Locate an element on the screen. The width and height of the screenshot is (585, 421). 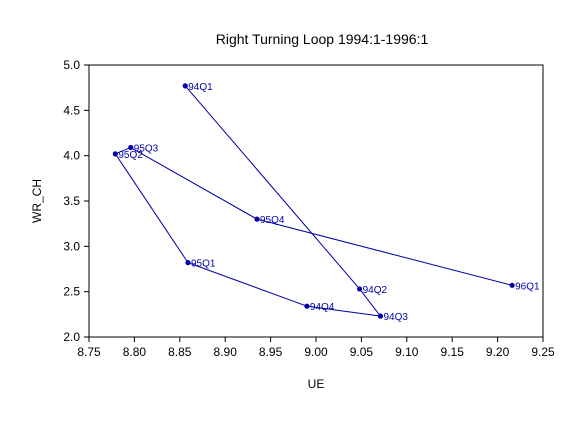
y-tick-label: 3.0 is located at coordinates (71, 246).